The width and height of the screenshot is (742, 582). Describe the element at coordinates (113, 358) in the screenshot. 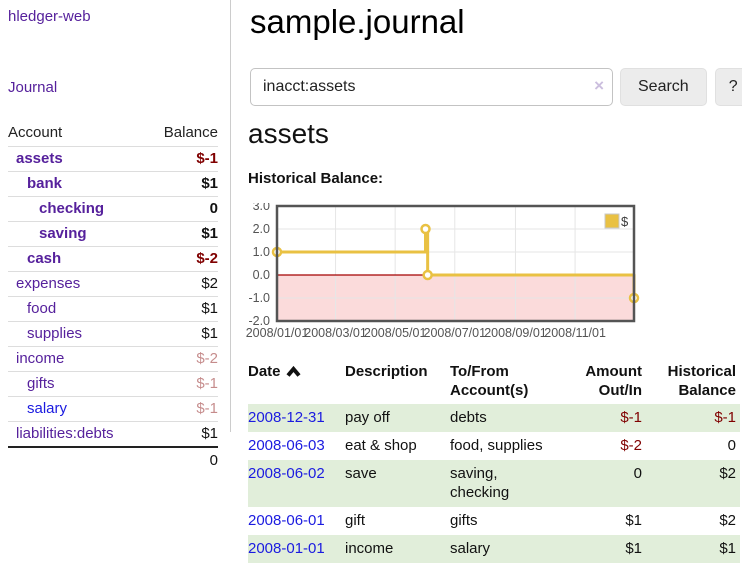

I see `account-row: income $-2` at that location.